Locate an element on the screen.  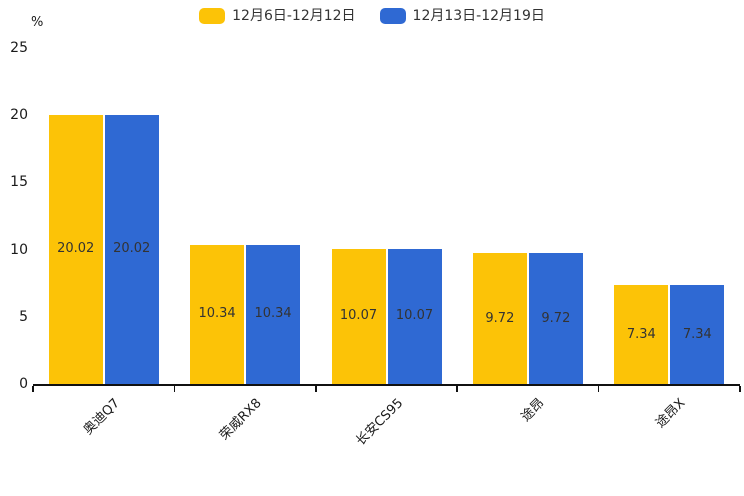
bar-12月6日-12月12日-途昂X is located at coordinates (641, 334).